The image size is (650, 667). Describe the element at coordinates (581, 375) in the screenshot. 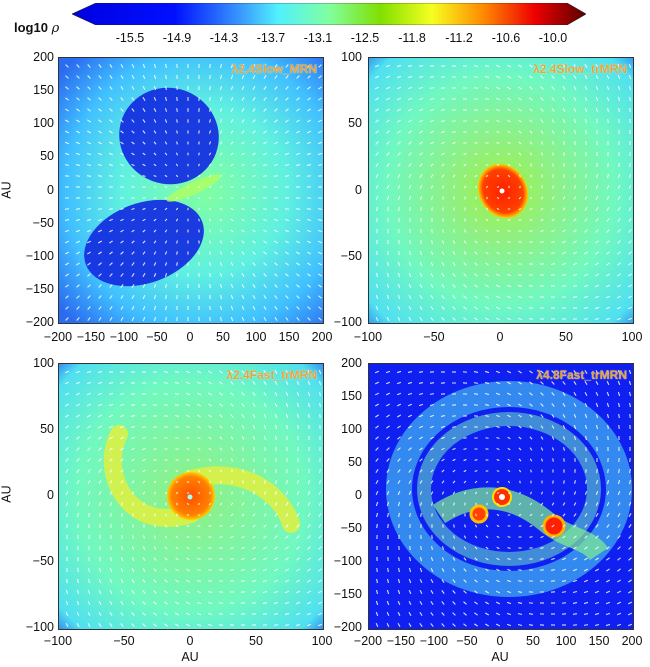

I see `panel-title: λ4.8Fast_trMRN` at that location.